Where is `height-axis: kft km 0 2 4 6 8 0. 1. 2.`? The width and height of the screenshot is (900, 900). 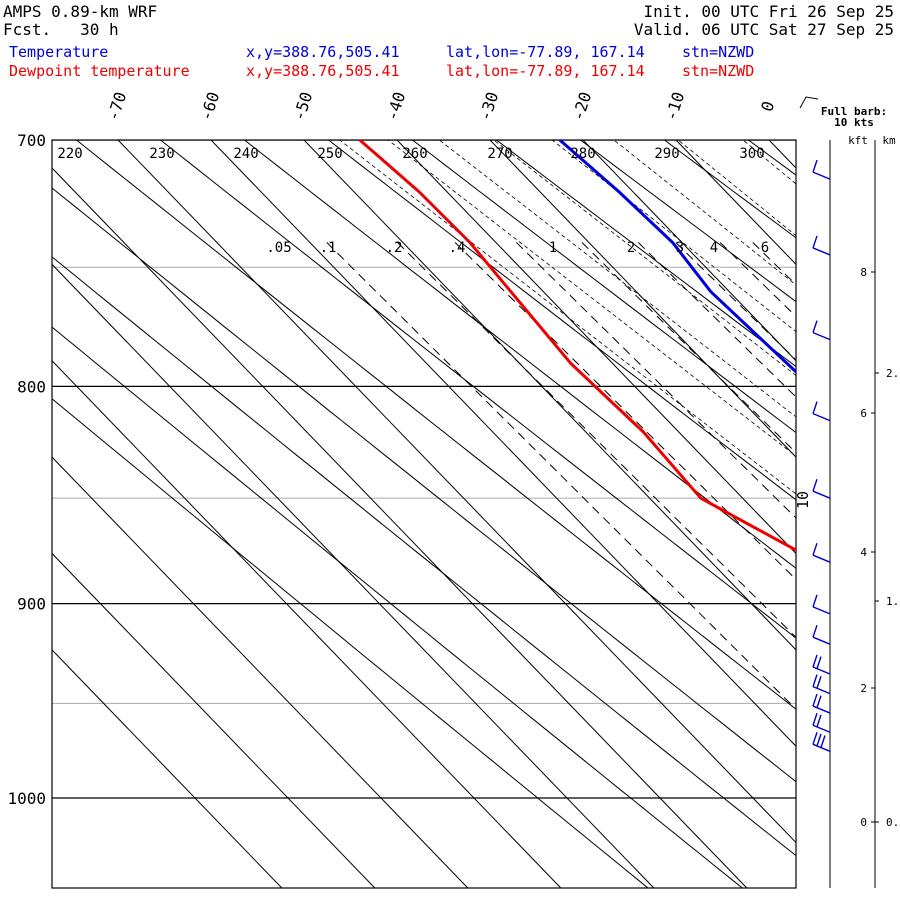
height-axis: kft km 0 2 4 6 8 0. 1. 2. is located at coordinates (873, 511).